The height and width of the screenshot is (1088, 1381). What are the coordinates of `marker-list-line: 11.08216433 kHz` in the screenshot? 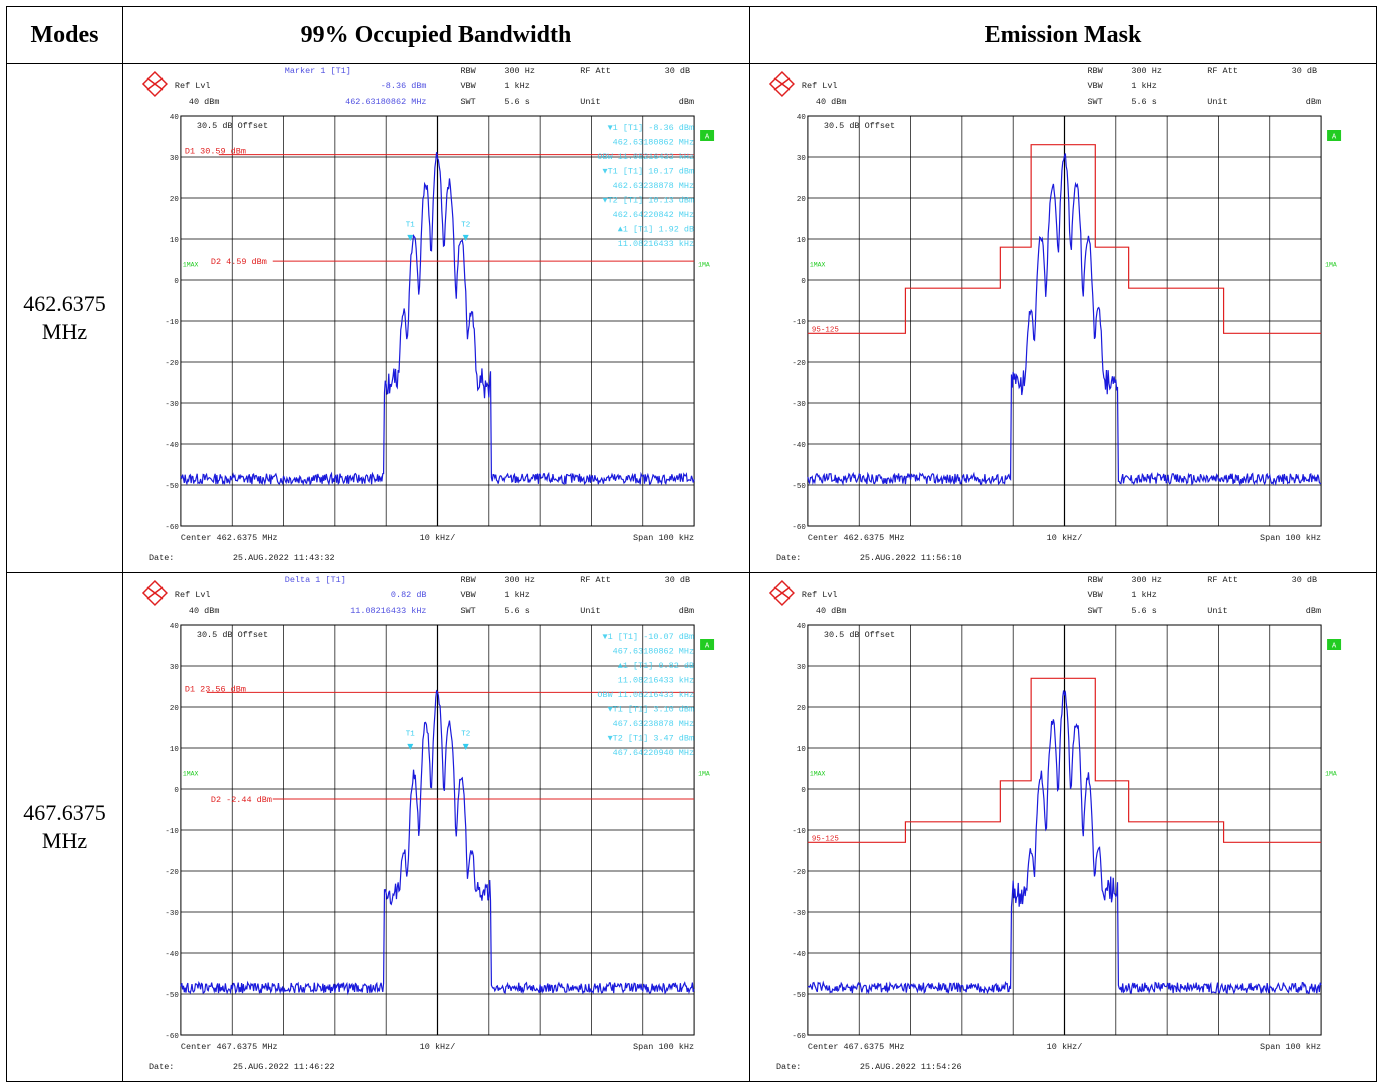 It's located at (656, 244).